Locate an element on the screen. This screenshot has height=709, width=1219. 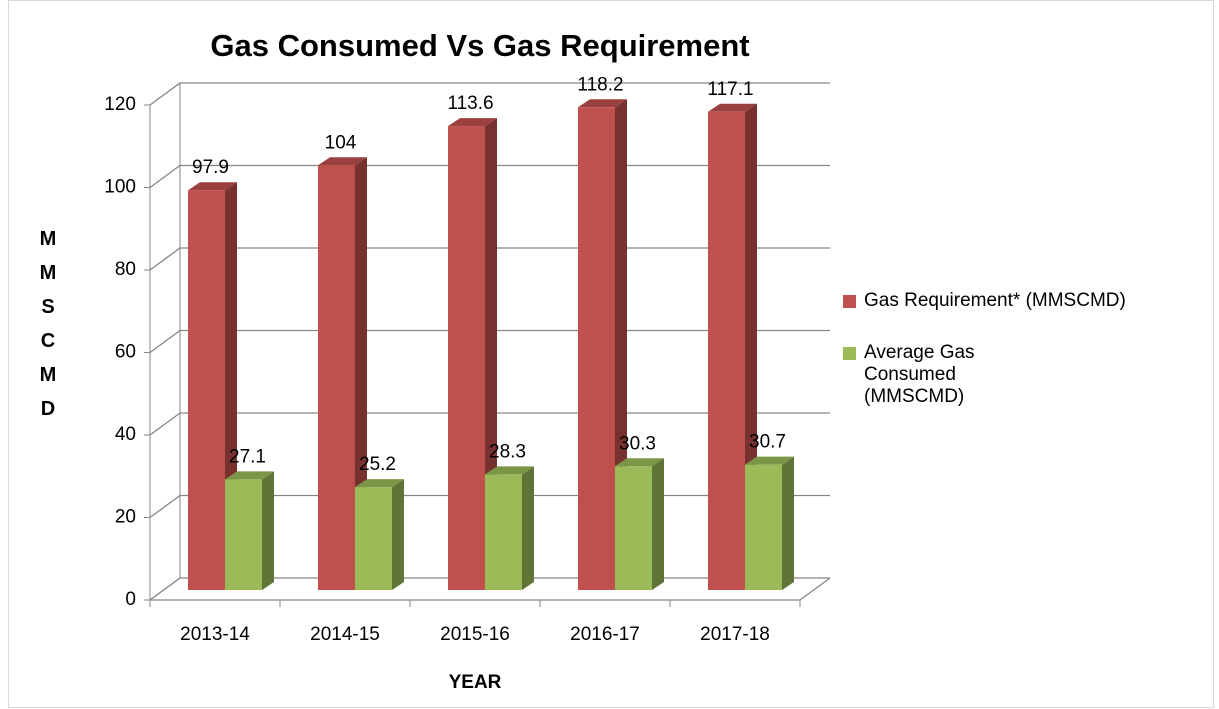
data-label: 30.3 is located at coordinates (637, 443).